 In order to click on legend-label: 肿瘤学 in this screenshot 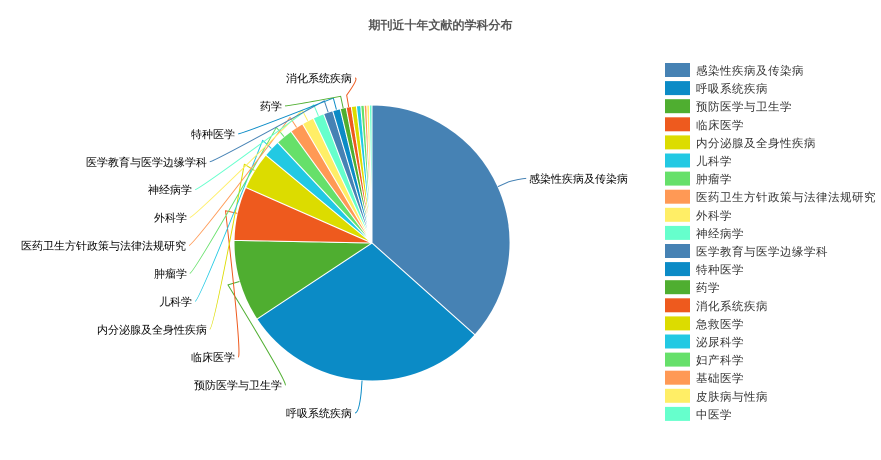, I will do `click(714, 179)`.